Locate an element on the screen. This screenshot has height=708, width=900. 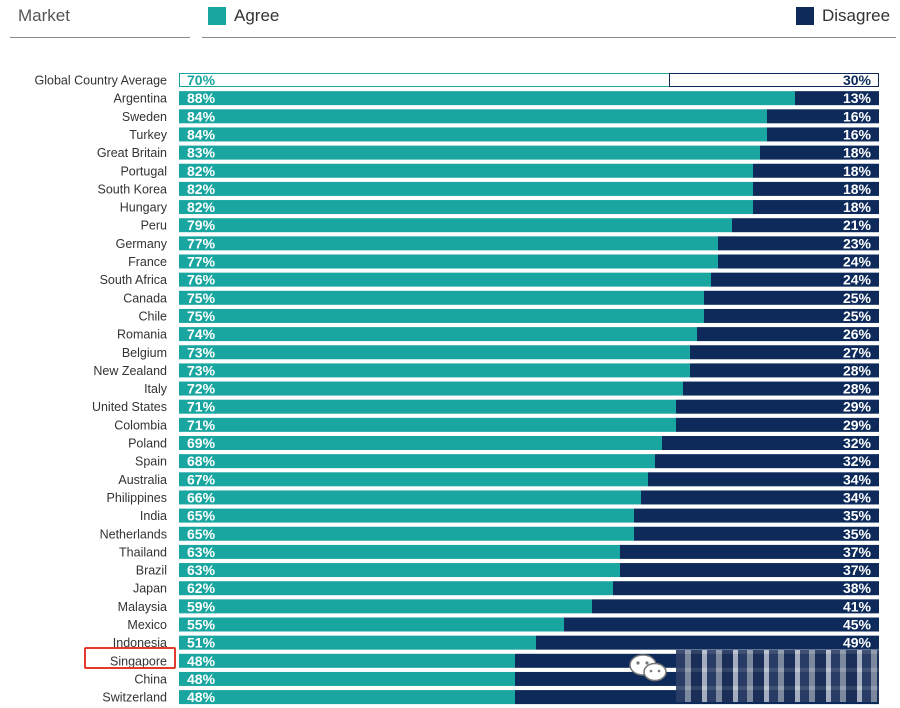
bar-agree-turkey is located at coordinates (473, 134).